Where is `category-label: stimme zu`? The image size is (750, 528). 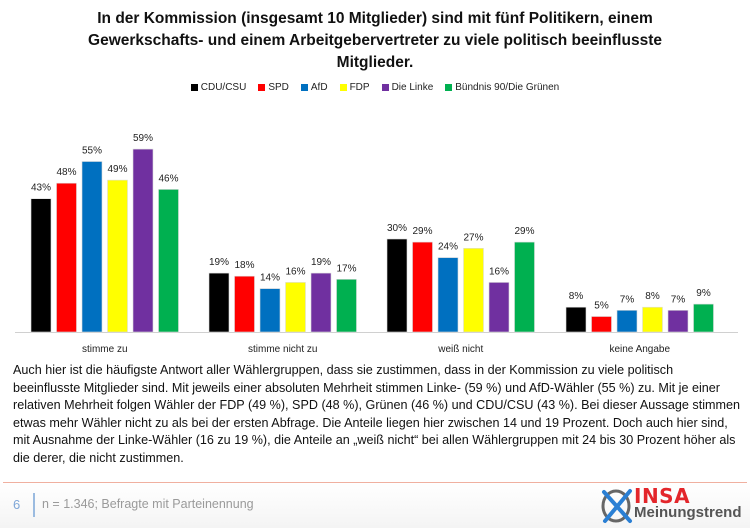
category-label: stimme zu is located at coordinates (105, 349).